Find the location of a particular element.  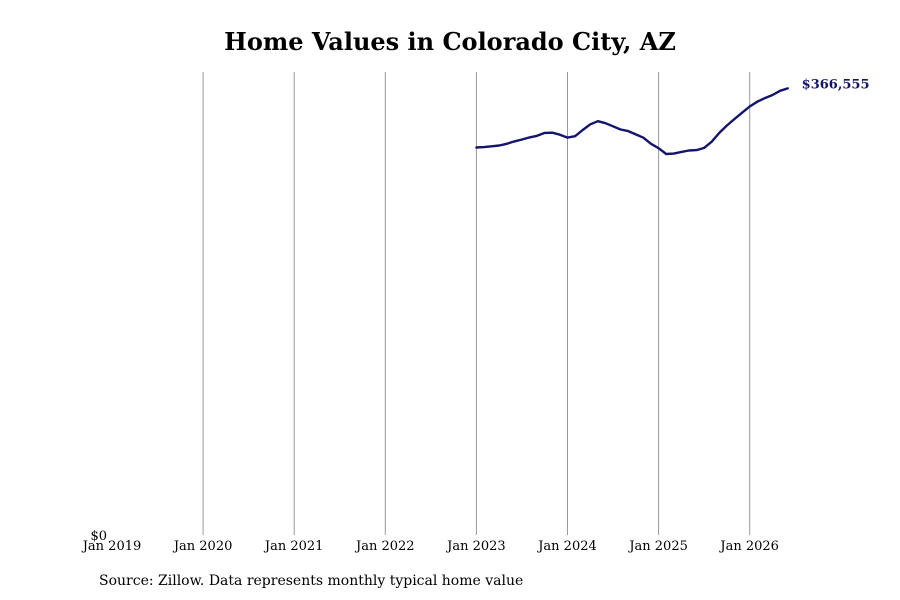

x-tick-label: Jan 2022 is located at coordinates (384, 546).